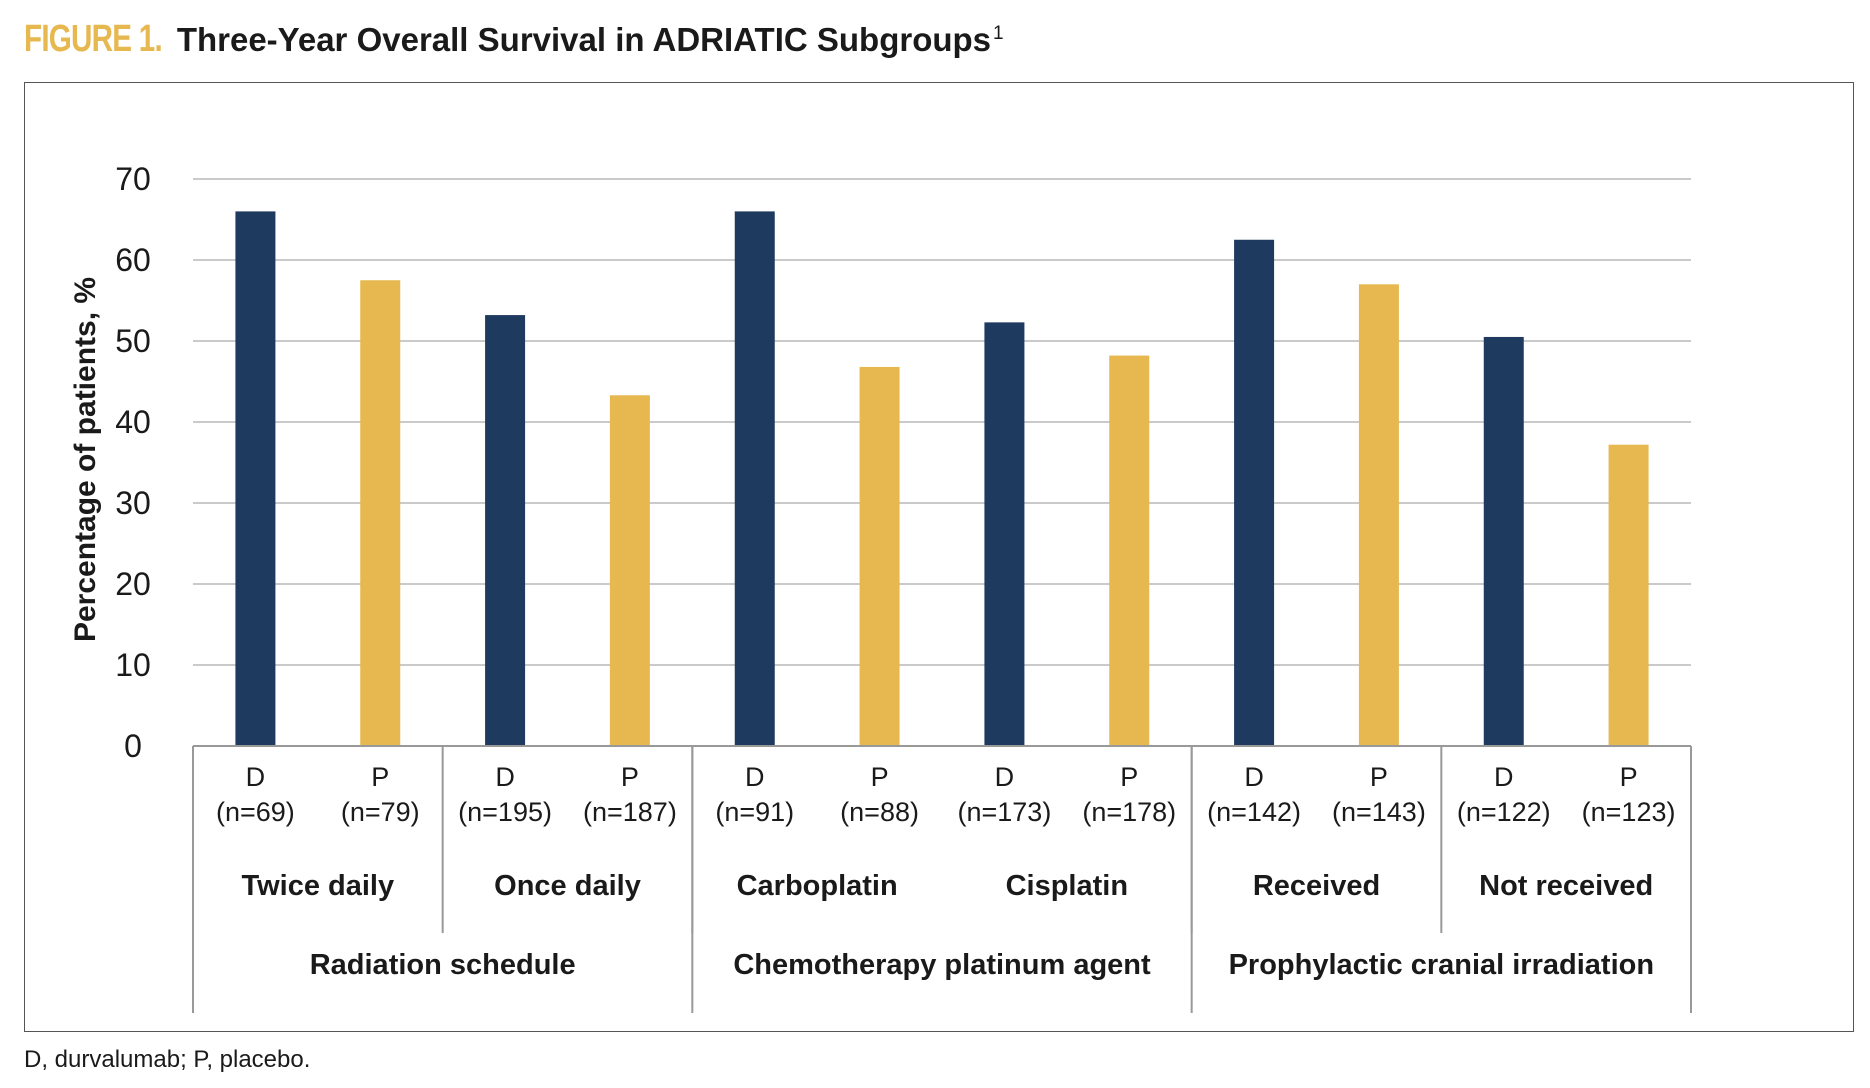  Describe the element at coordinates (817, 886) in the screenshot. I see `subgroup-label: Carboplatin` at that location.